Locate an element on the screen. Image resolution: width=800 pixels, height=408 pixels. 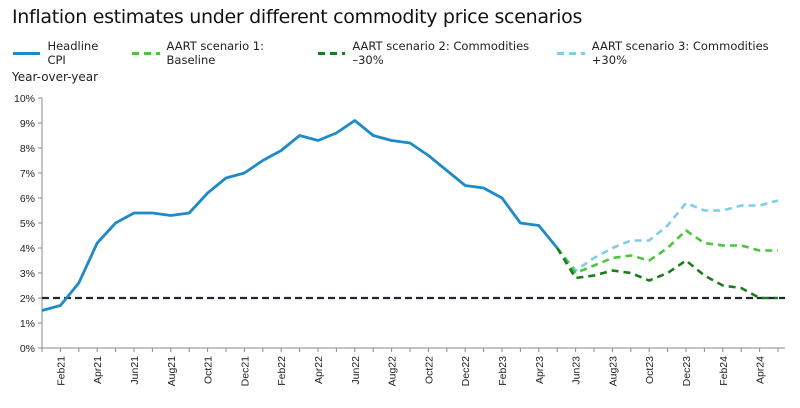
x-tick-label: Apr23 is located at coordinates (540, 370).